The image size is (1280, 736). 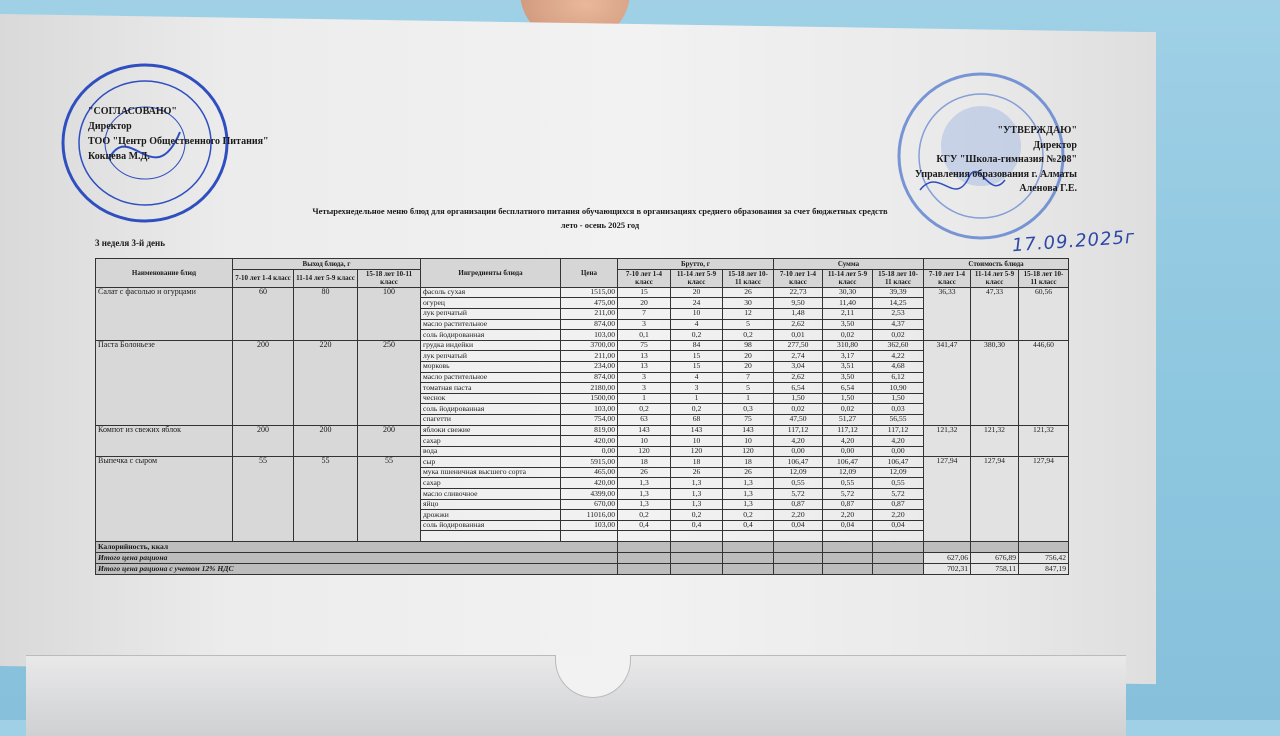 I want to click on header-cost-age-group: 15-18 лет 10-11 класс, so click(x=1043, y=278).